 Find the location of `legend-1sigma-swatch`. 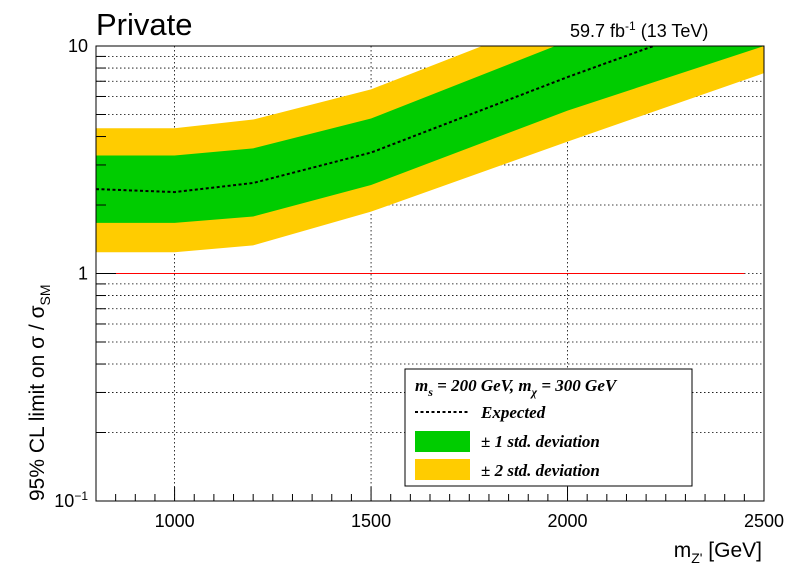

legend-1sigma-swatch is located at coordinates (442, 441).